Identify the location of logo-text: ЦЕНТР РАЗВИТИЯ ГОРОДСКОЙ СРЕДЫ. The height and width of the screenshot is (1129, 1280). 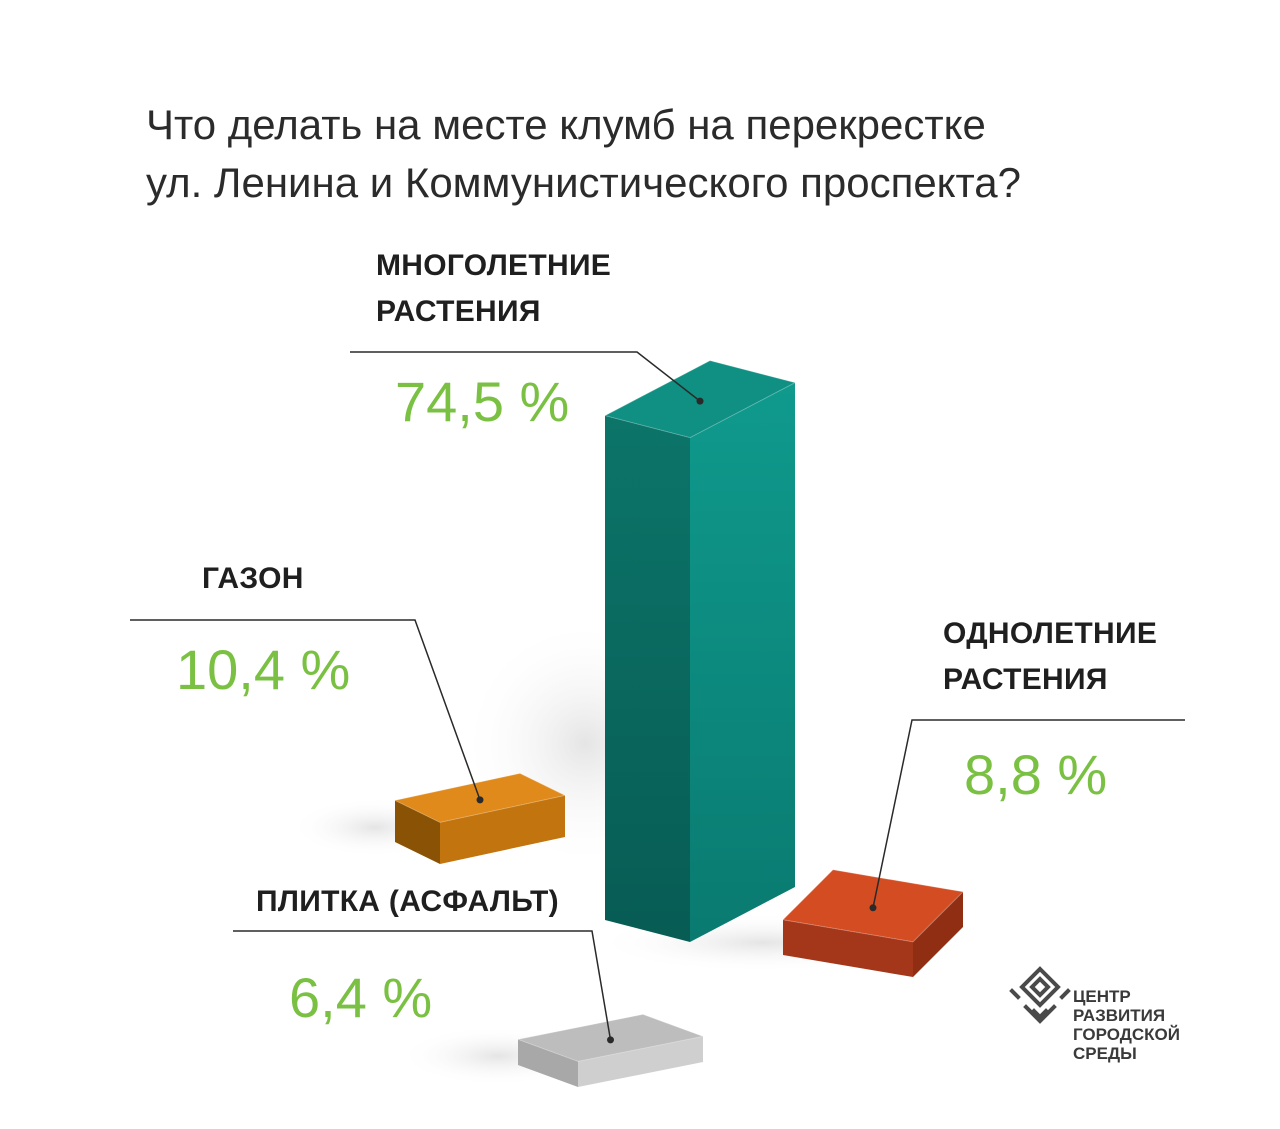
(1126, 1025).